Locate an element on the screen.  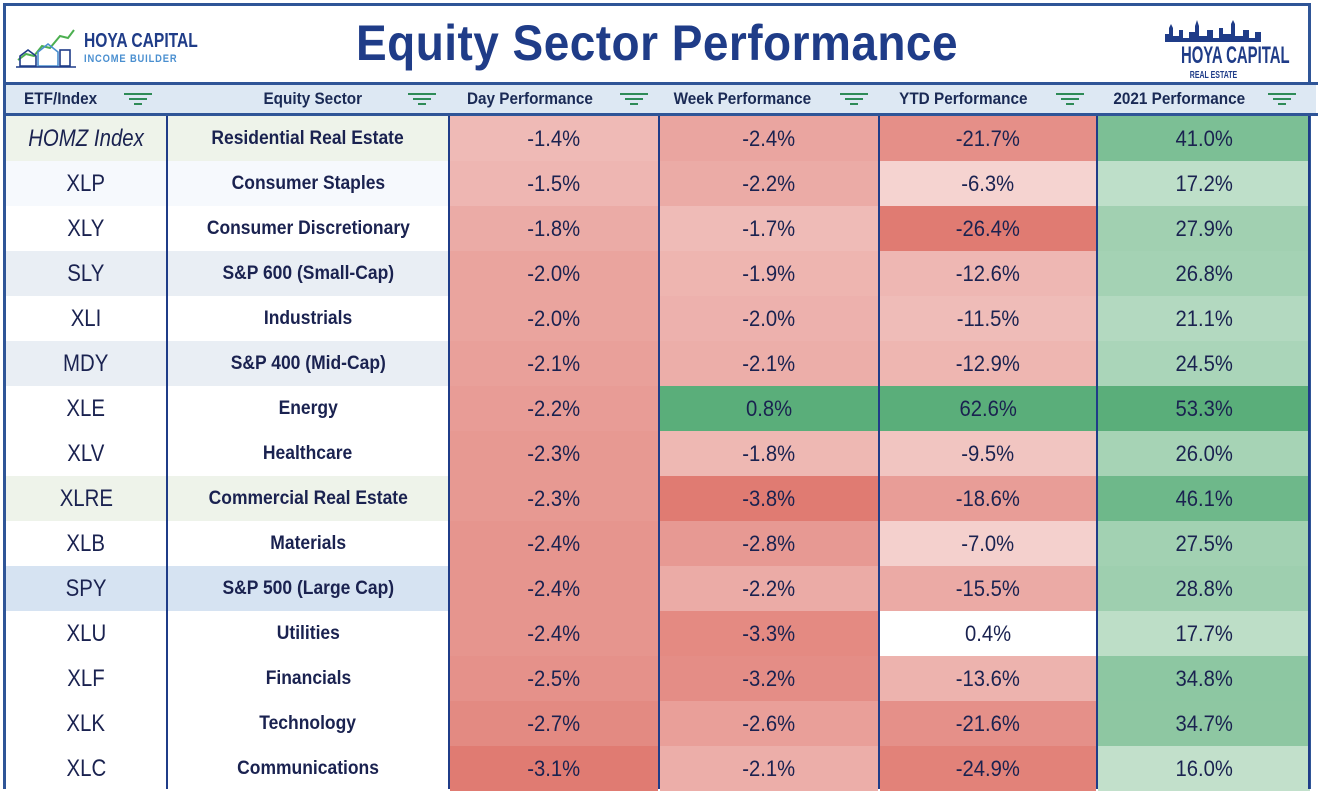
week-performance-value: -3.8% is located at coordinates (769, 498).